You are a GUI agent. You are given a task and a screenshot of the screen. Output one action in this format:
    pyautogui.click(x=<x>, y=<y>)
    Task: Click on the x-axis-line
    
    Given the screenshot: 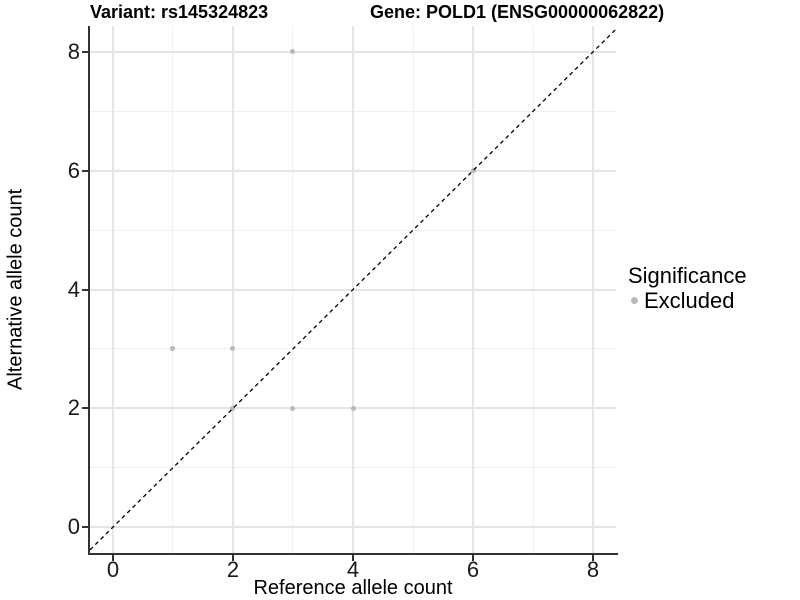 What is the action you would take?
    pyautogui.click(x=353, y=554)
    